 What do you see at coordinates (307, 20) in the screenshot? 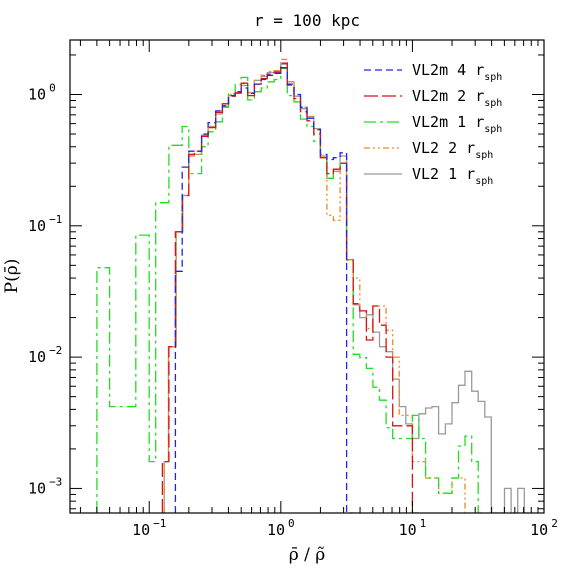
I see `chart-title: r = 100 kpc` at bounding box center [307, 20].